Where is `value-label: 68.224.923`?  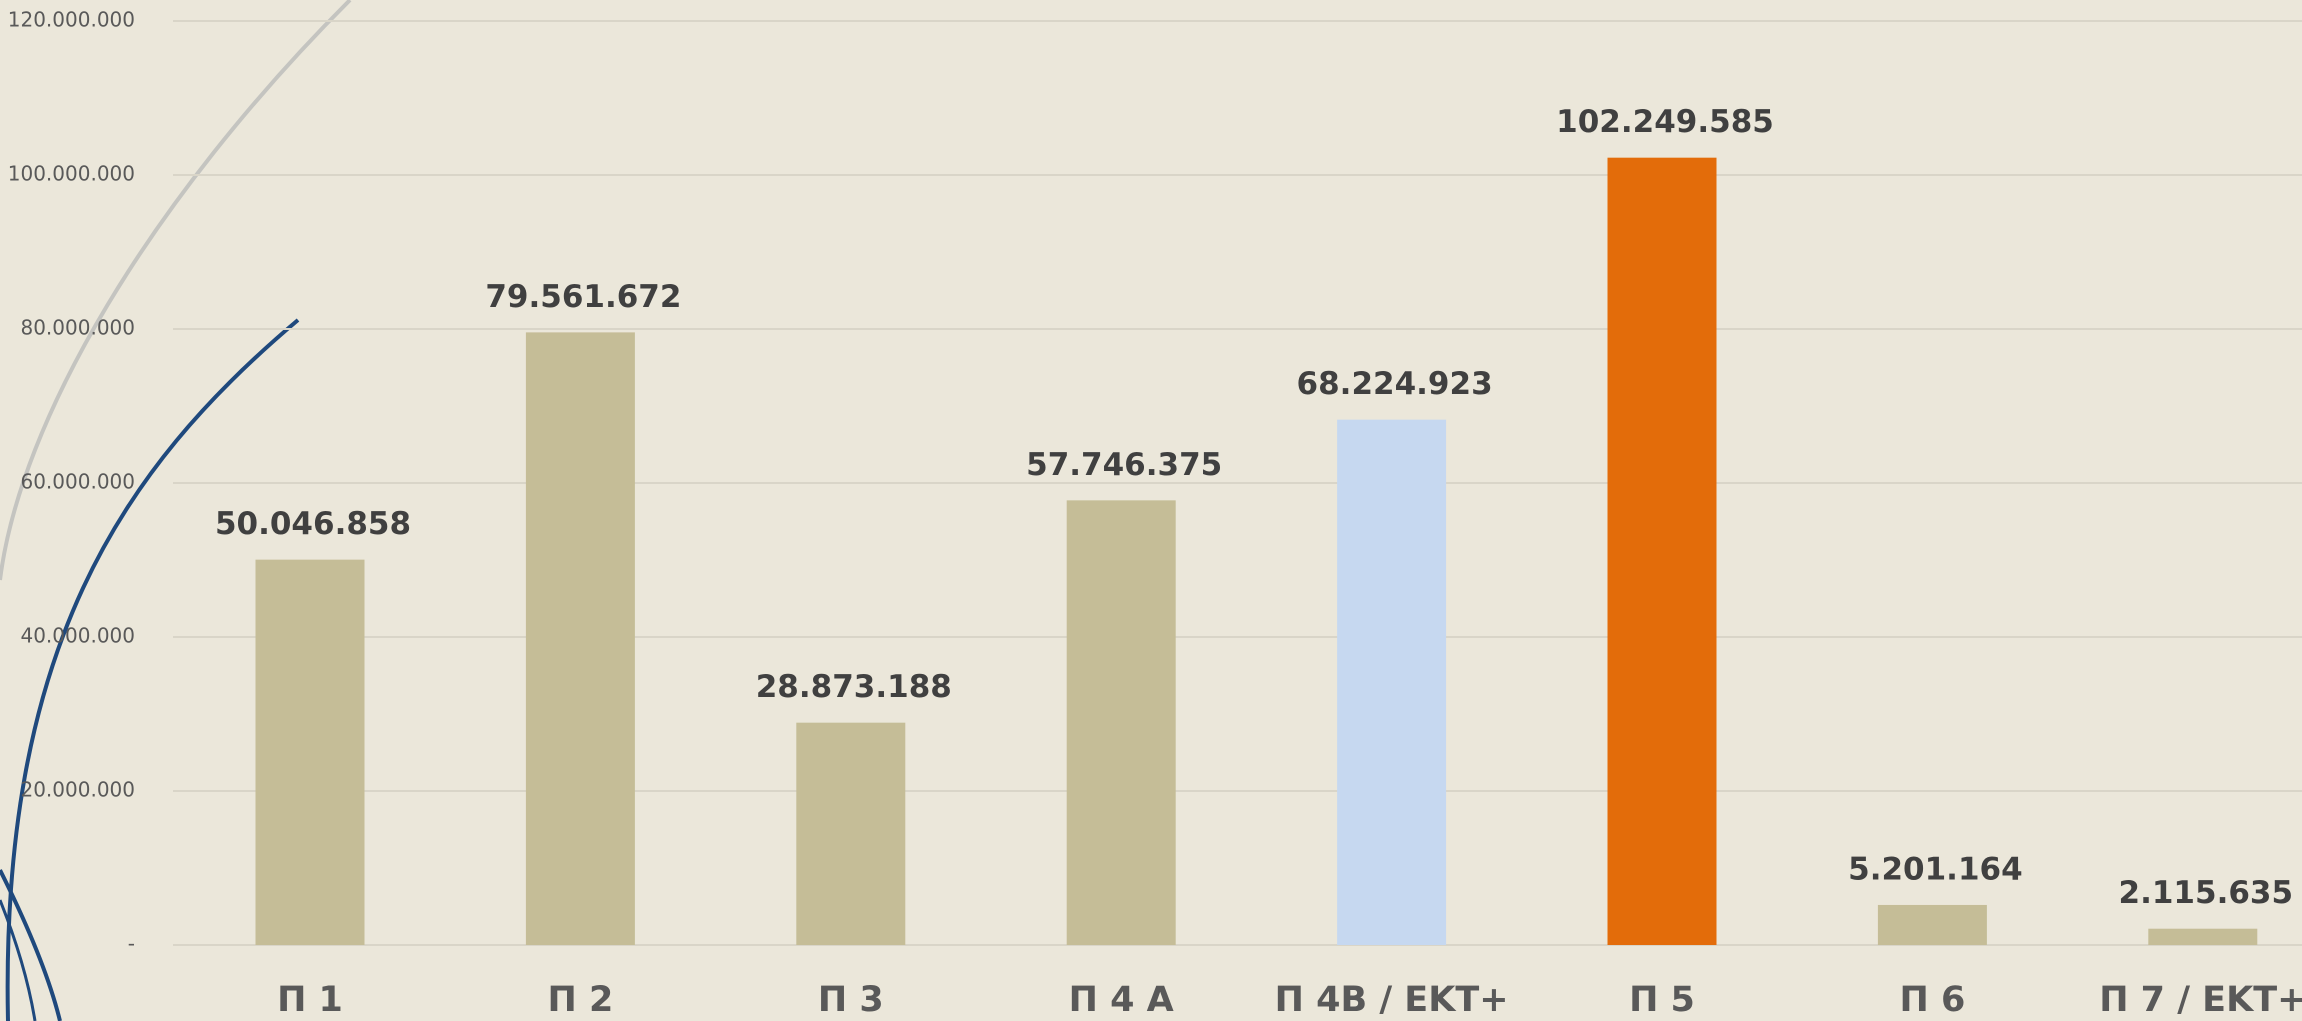
value-label: 68.224.923 is located at coordinates (1395, 384).